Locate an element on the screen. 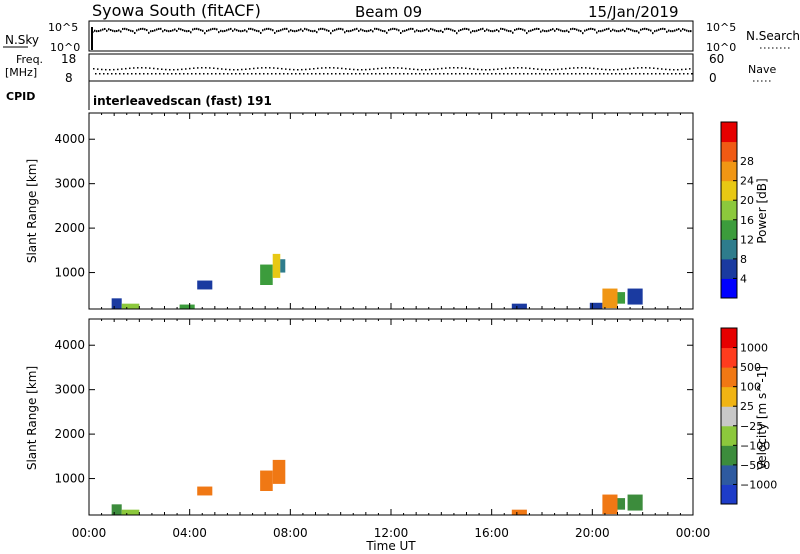  freq-tick-high: 18 is located at coordinates (68, 59).